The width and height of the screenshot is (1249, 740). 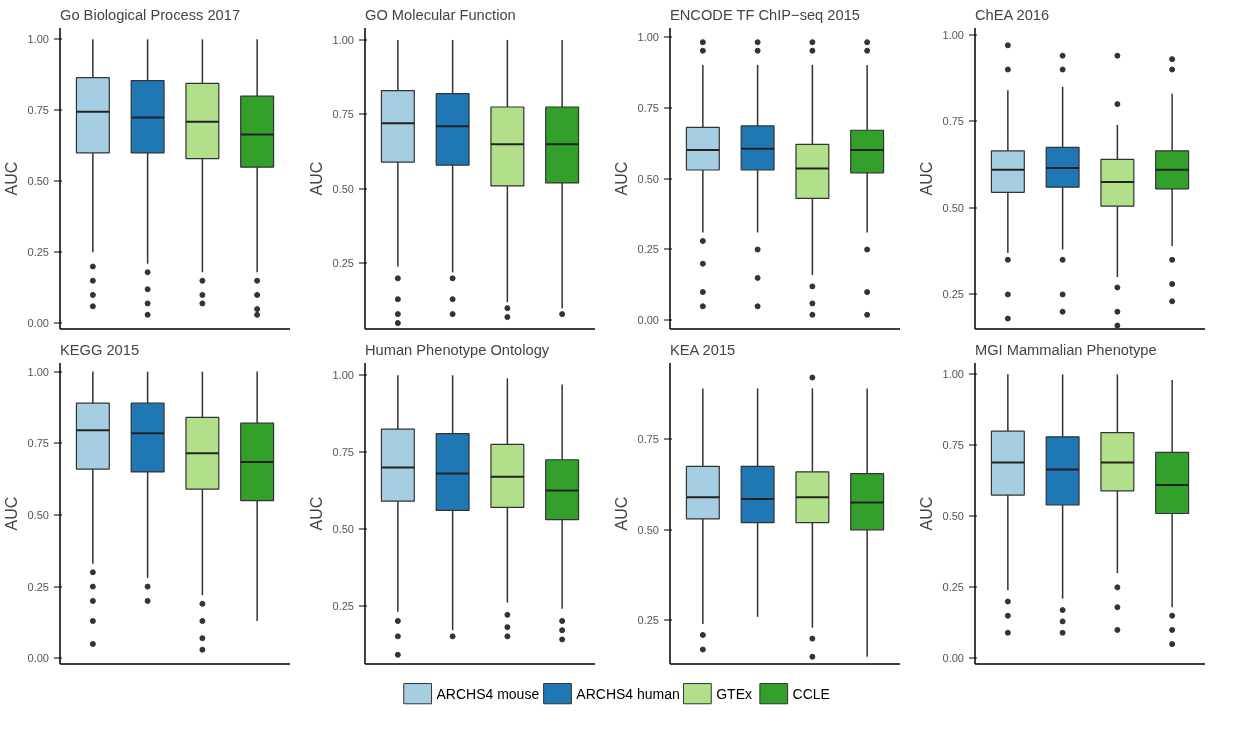 I want to click on chart-title: Human Phenotype Ontology, so click(x=457, y=350).